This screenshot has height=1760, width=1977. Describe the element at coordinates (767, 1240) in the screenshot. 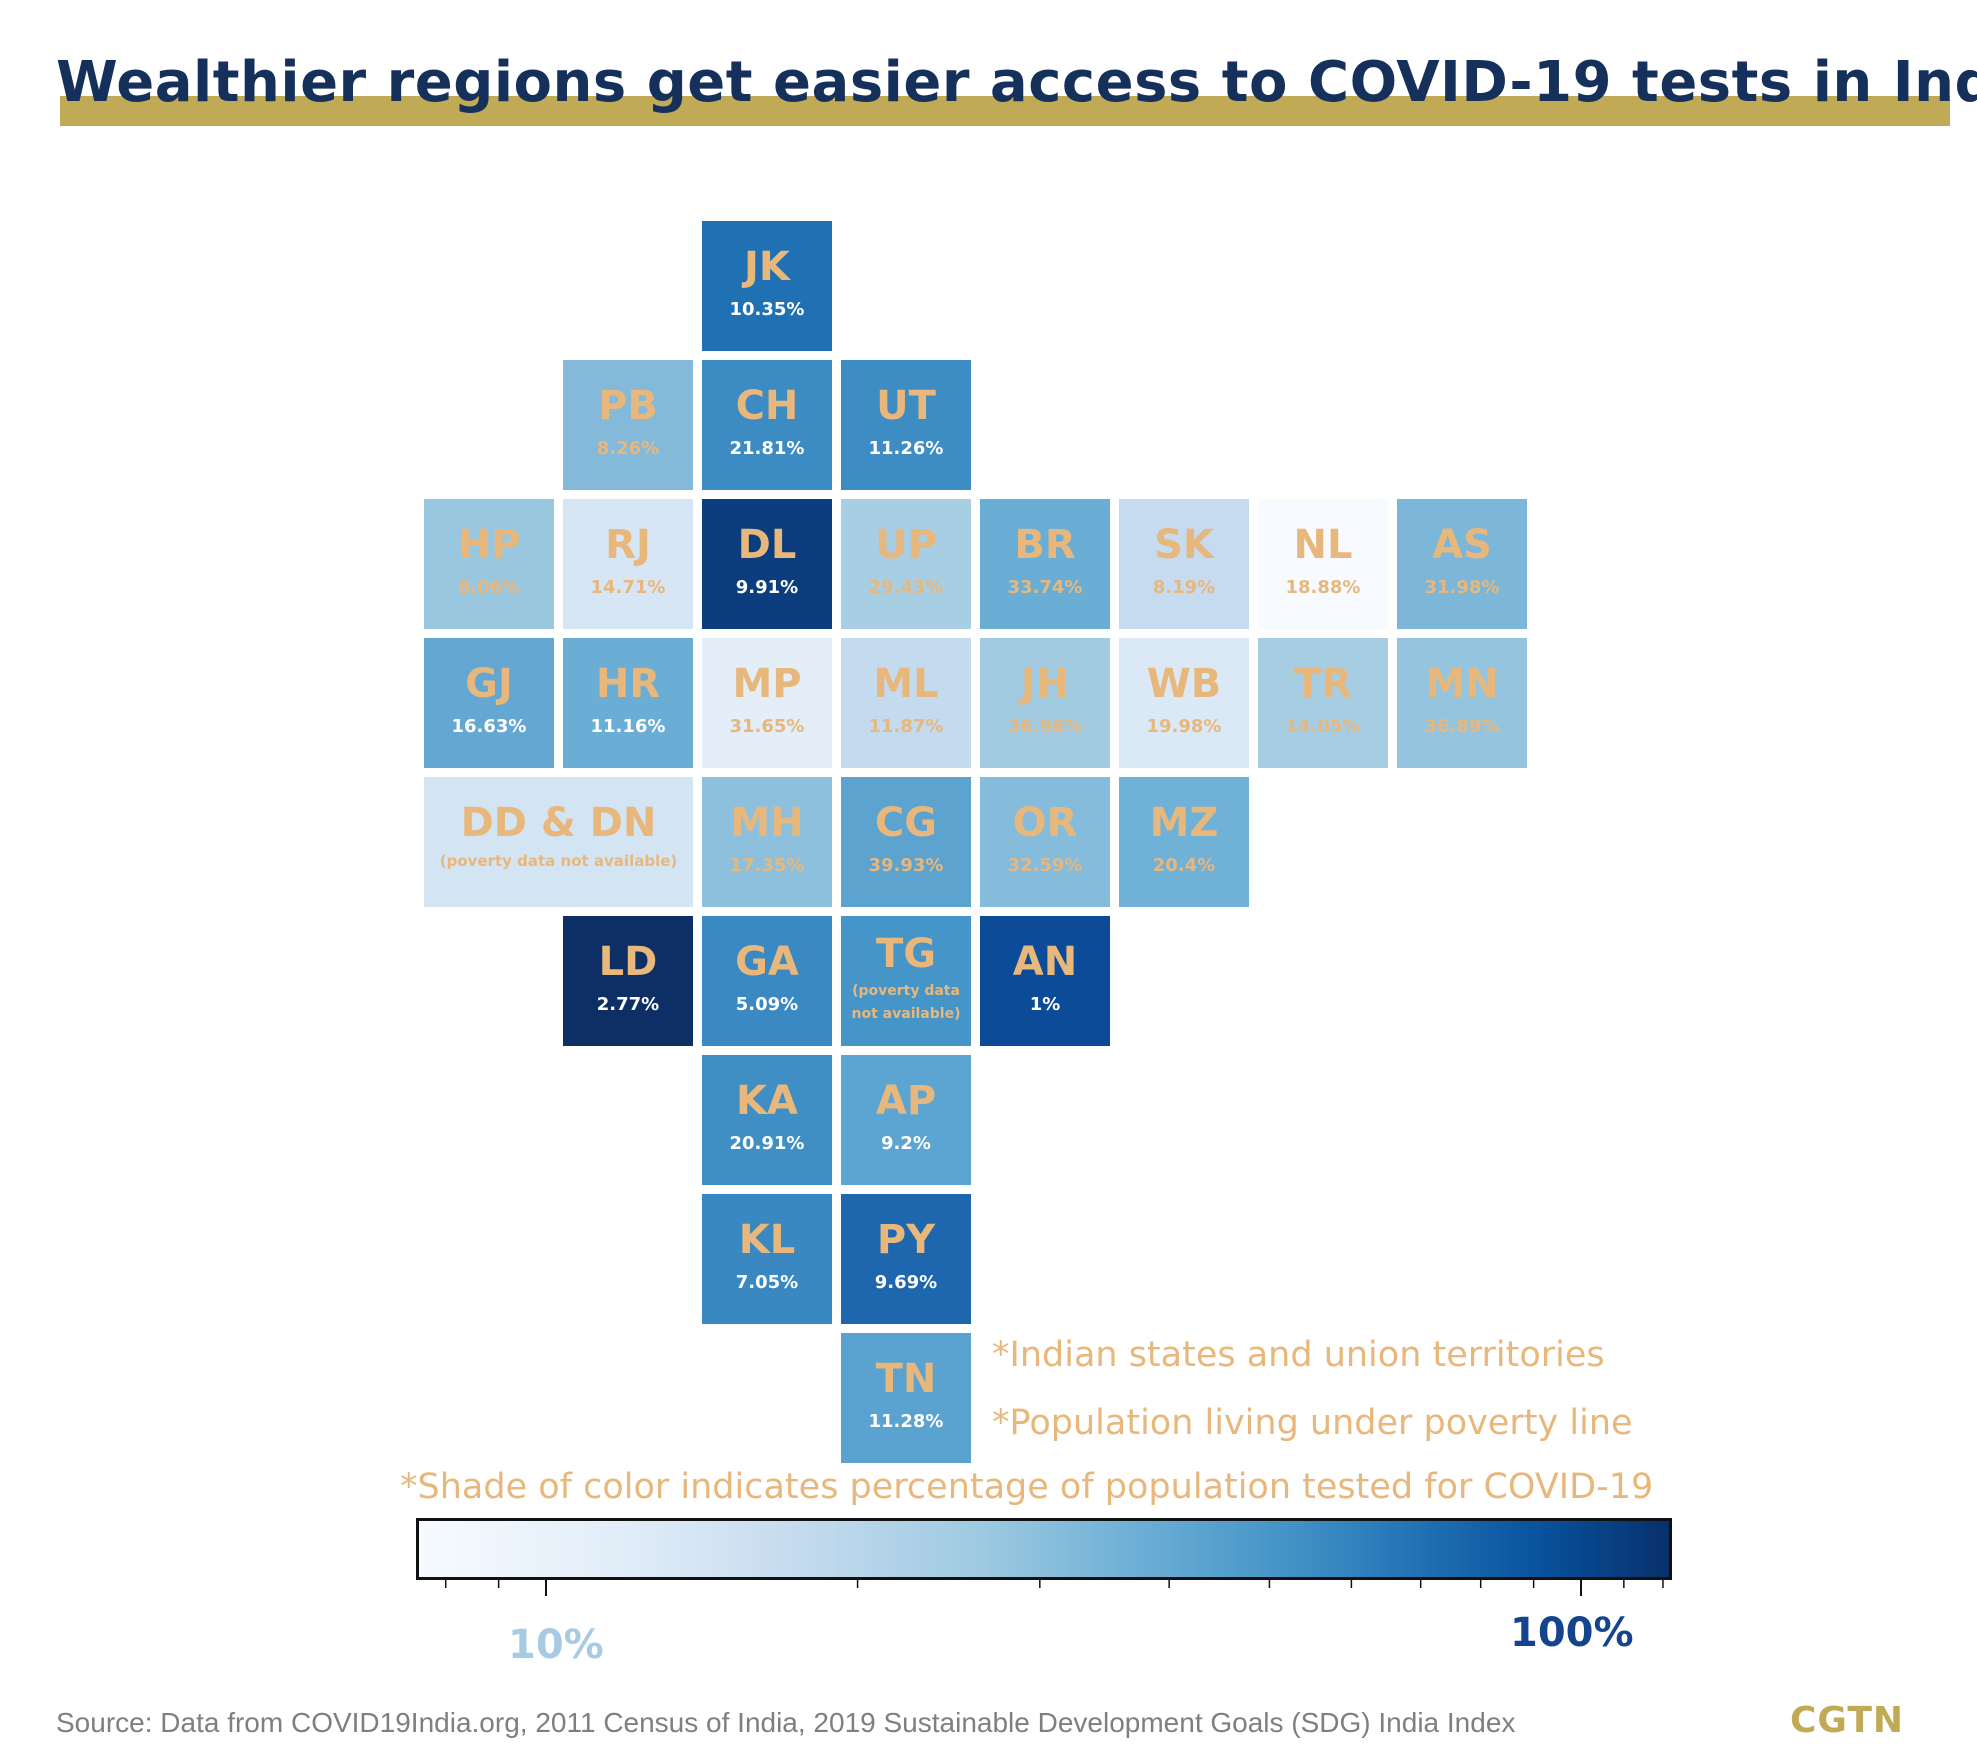

I see `tile-label: KL` at that location.